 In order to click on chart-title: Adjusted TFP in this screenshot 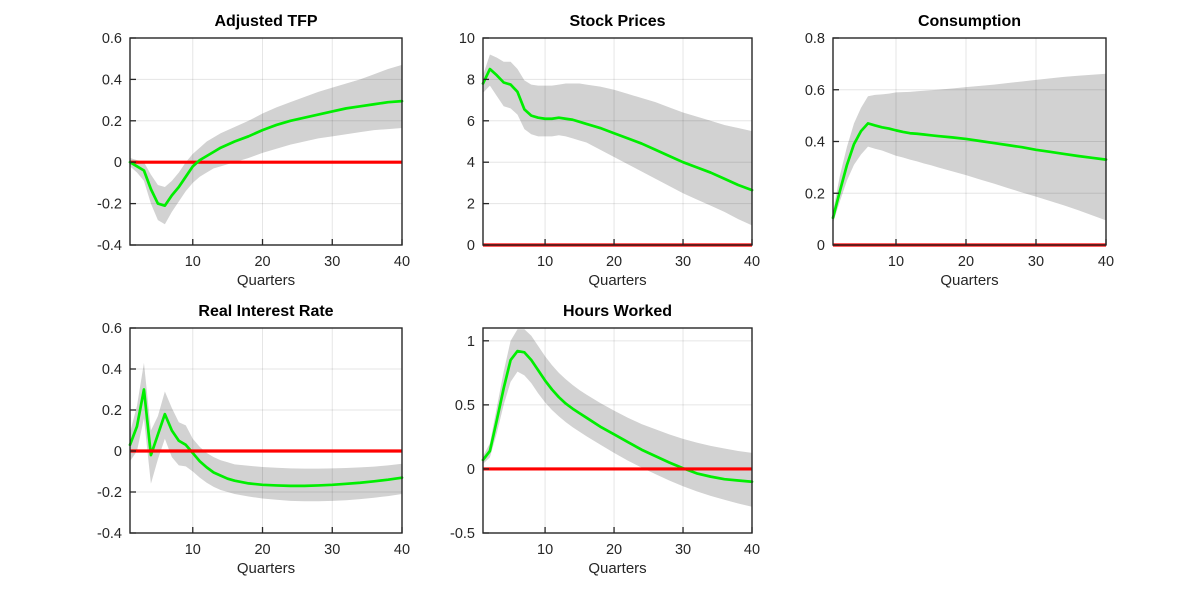, I will do `click(266, 21)`.